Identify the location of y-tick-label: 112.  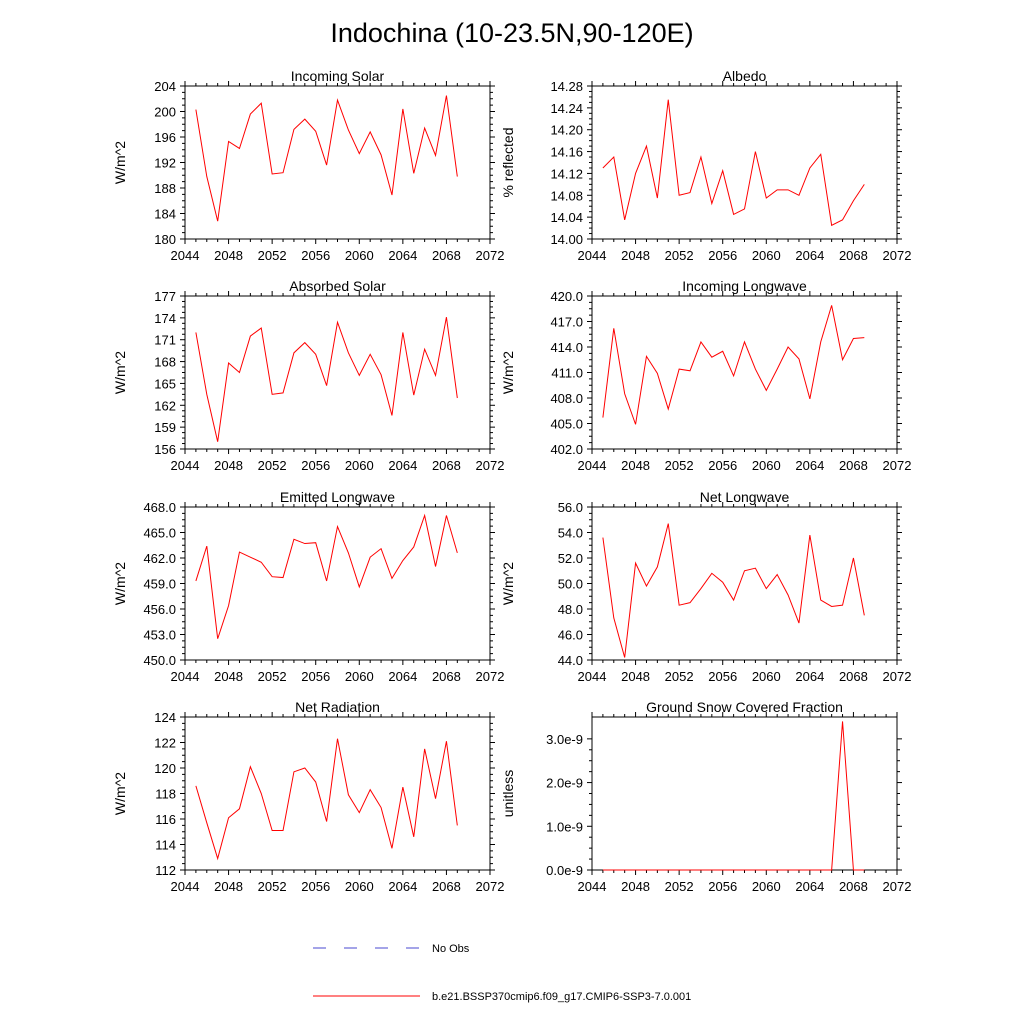
(165, 870).